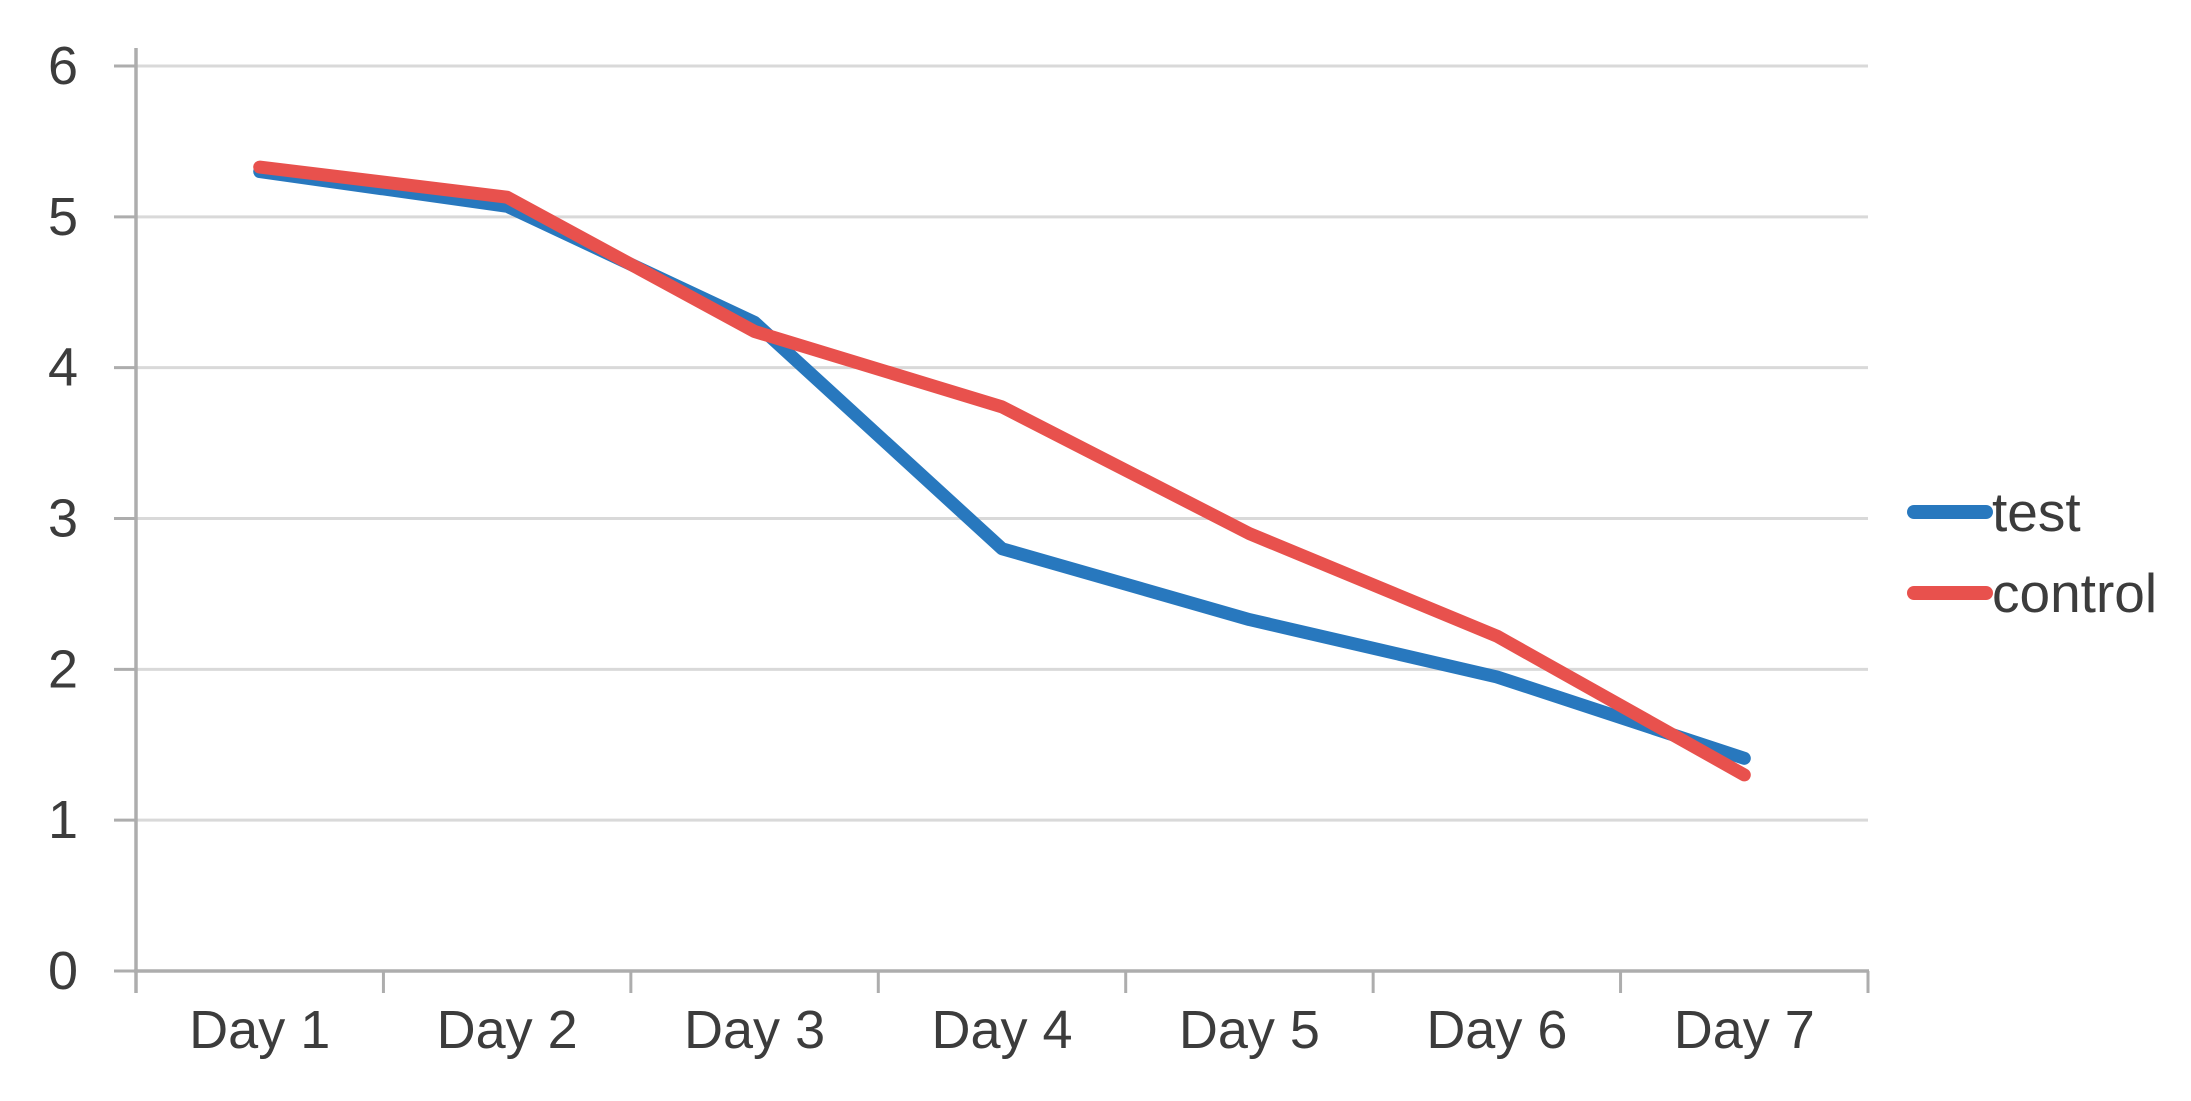 The width and height of the screenshot is (2191, 1101). I want to click on x-axis-tick-label: Day 1, so click(259, 1030).